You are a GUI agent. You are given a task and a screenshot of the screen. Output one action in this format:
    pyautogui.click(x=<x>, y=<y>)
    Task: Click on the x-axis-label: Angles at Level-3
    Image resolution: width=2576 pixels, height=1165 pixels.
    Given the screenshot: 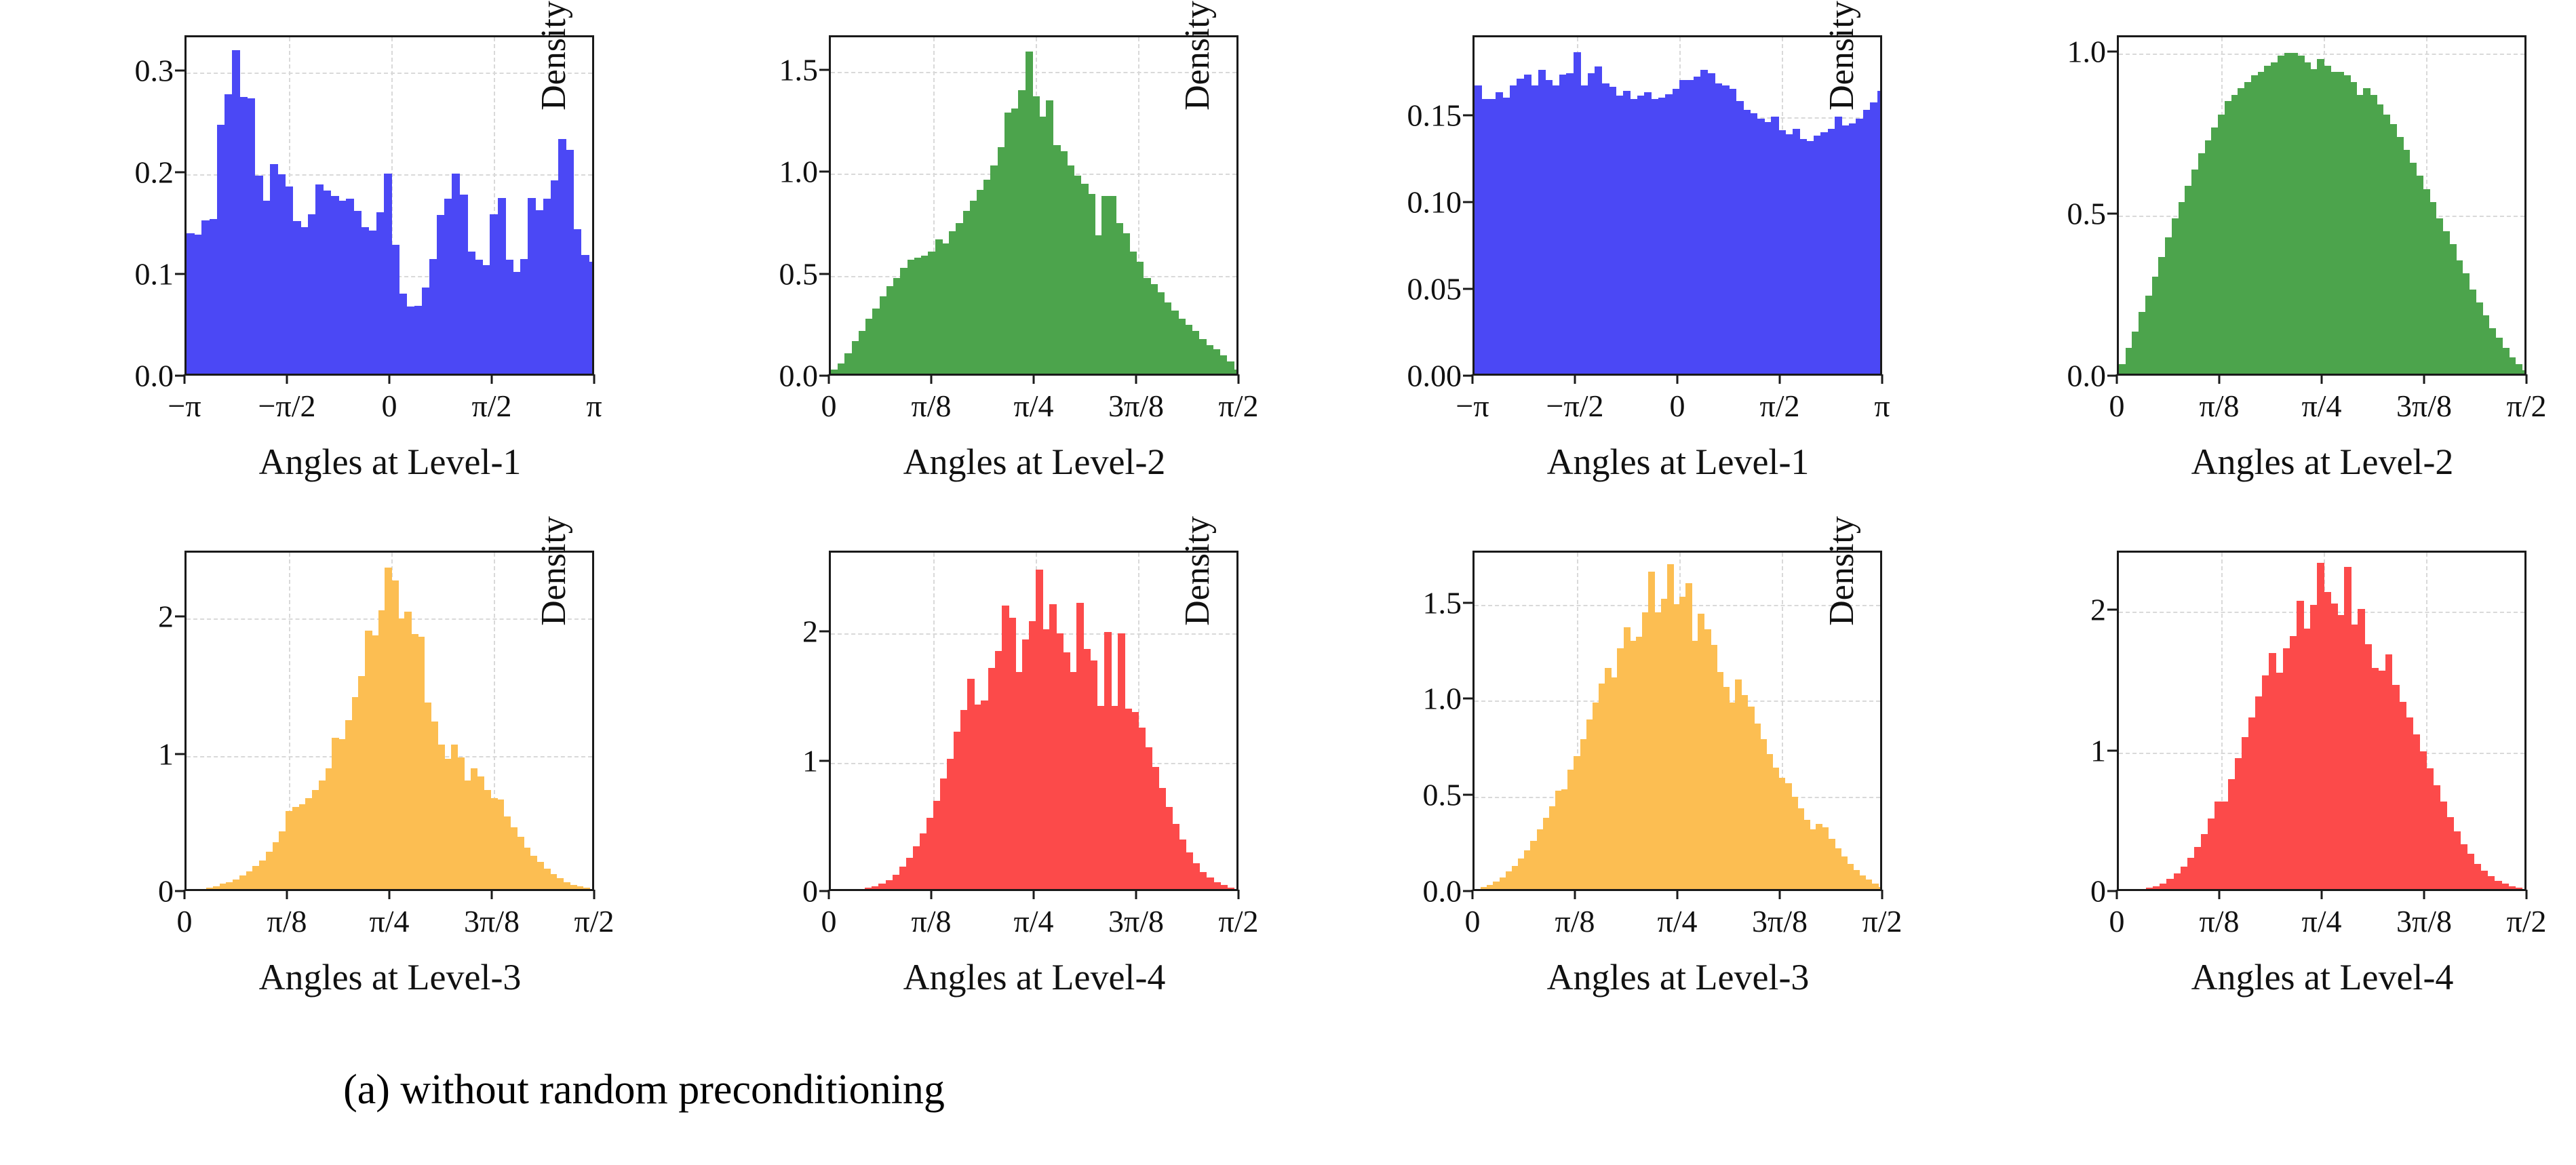 What is the action you would take?
    pyautogui.click(x=390, y=977)
    